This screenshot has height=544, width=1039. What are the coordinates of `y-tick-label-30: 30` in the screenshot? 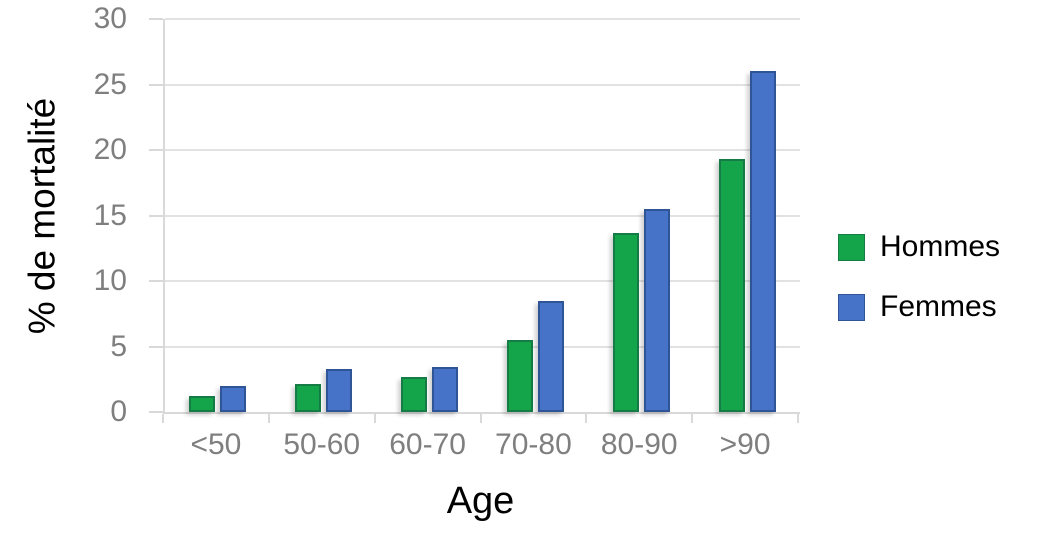 It's located at (110, 18).